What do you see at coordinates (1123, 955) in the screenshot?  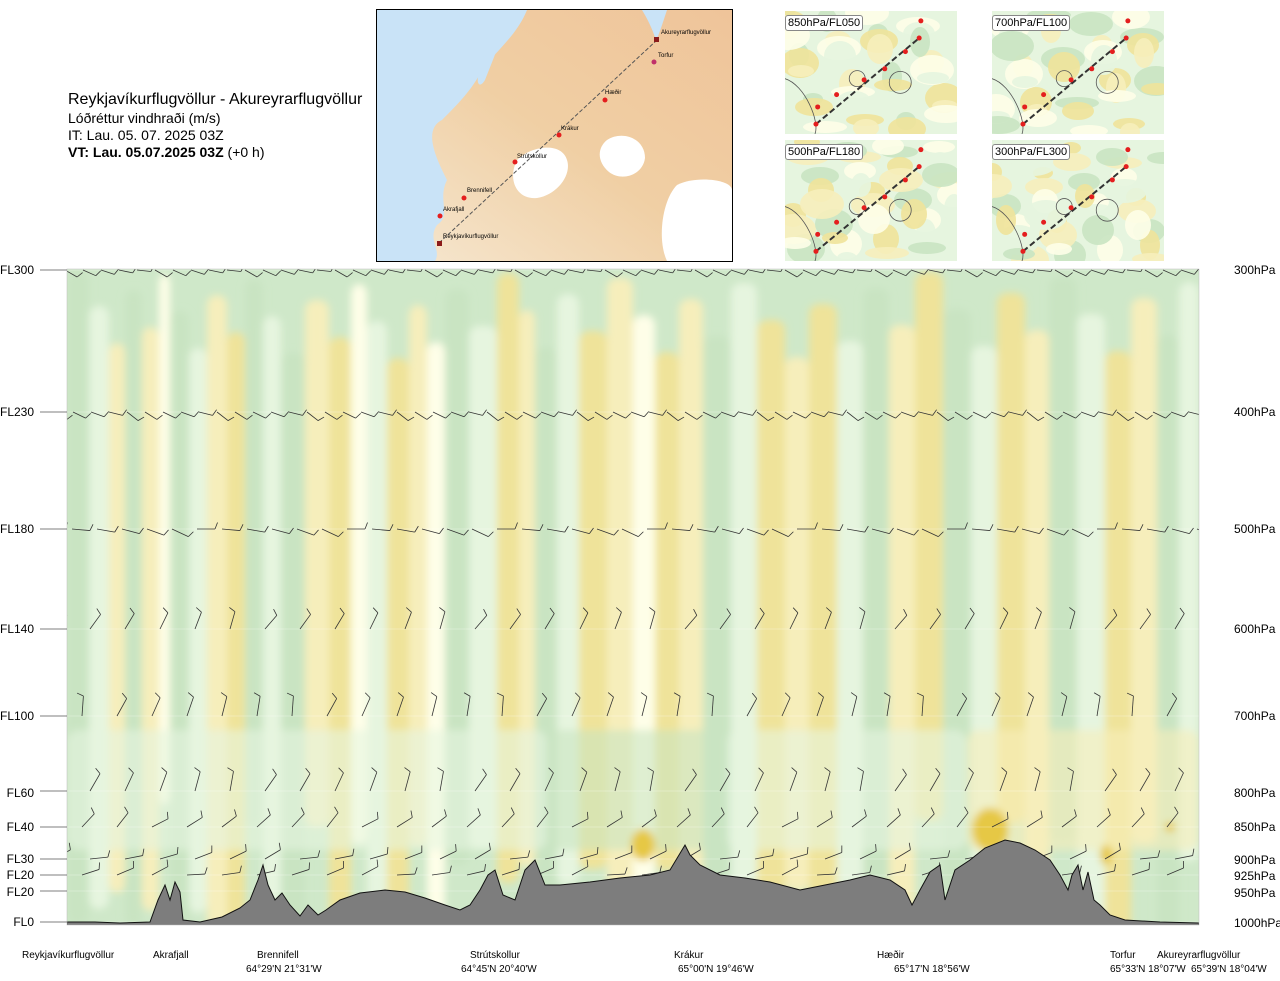 I see `route-point-torfur: Torfur` at bounding box center [1123, 955].